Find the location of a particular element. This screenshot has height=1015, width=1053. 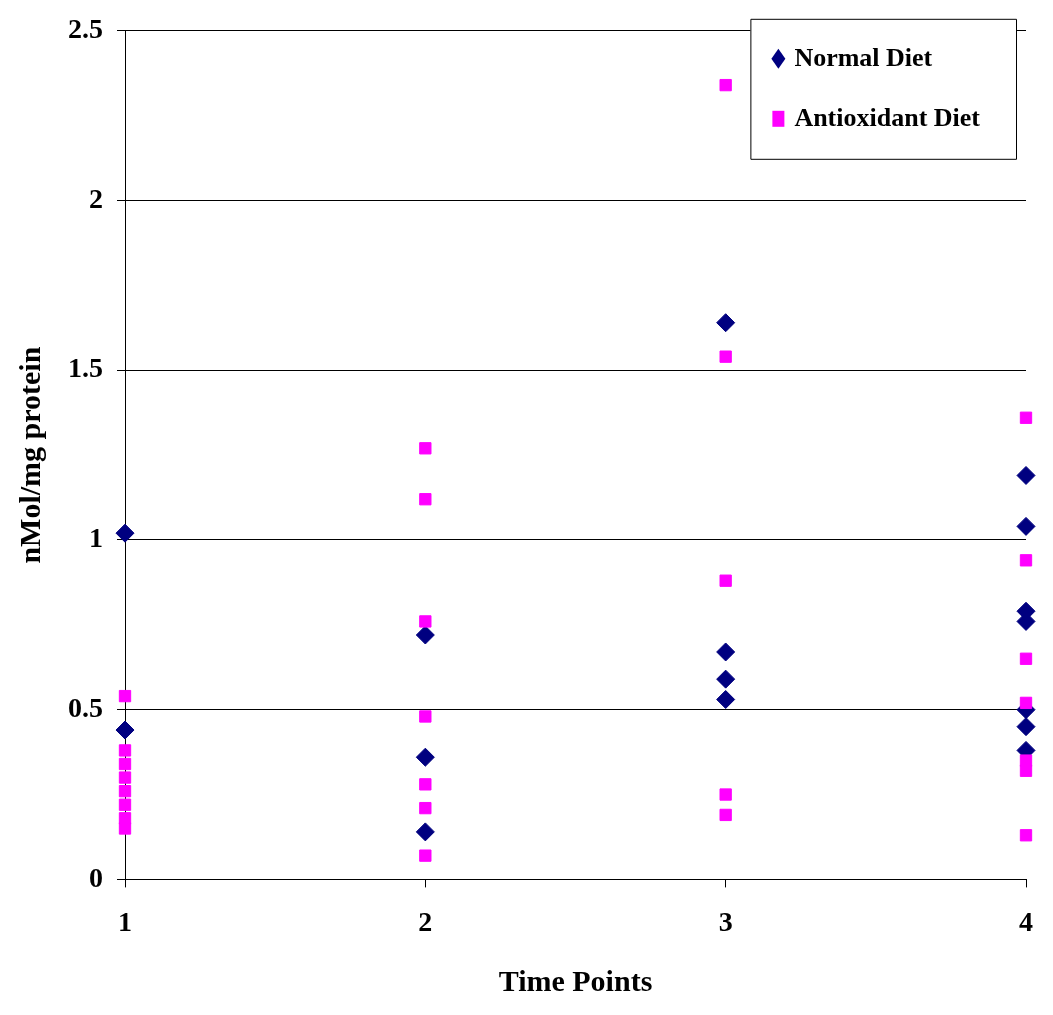

y-tick-label: 1 is located at coordinates (96, 538).